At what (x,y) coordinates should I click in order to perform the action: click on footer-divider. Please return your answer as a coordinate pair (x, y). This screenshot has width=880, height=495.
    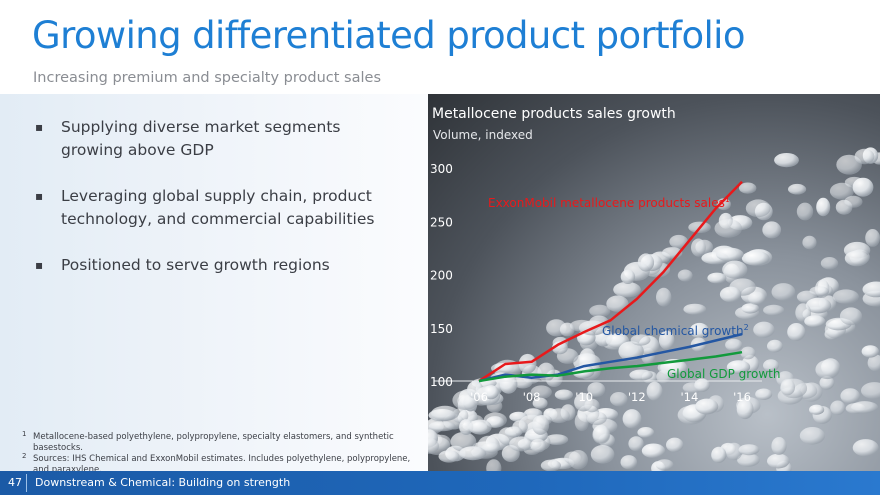
    Looking at the image, I should click on (26, 483).